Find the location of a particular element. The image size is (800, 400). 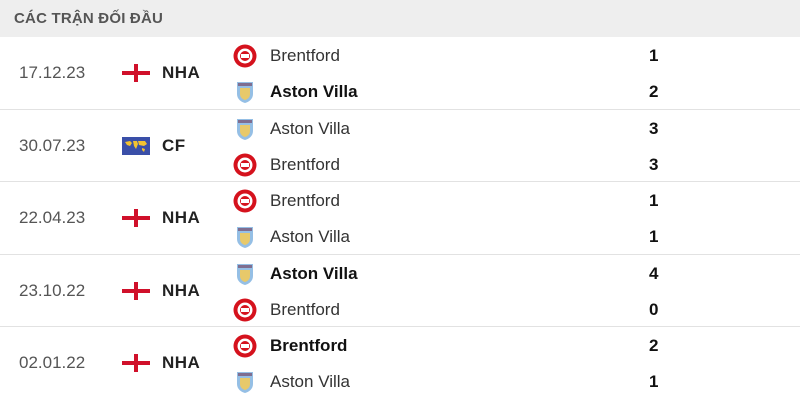

team-row: Brentford 2 is located at coordinates (513, 346).